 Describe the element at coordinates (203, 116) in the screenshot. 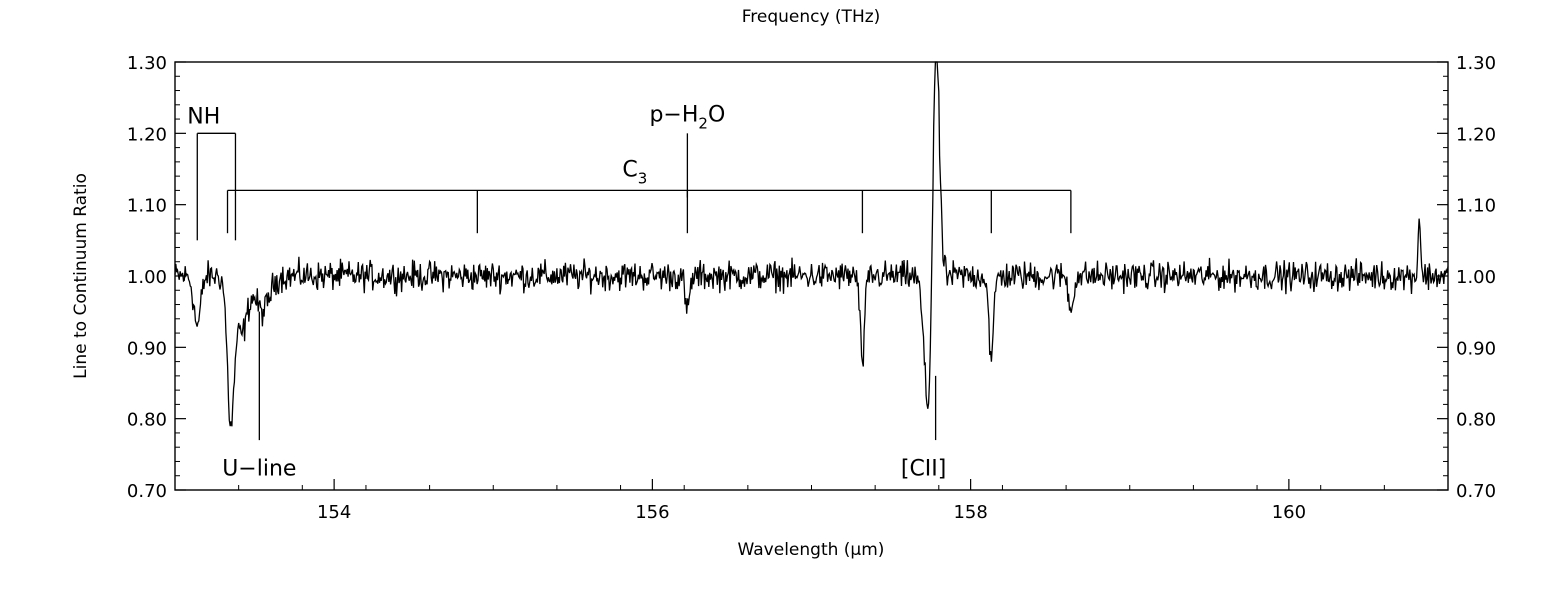

I see `nh-label: NH` at that location.